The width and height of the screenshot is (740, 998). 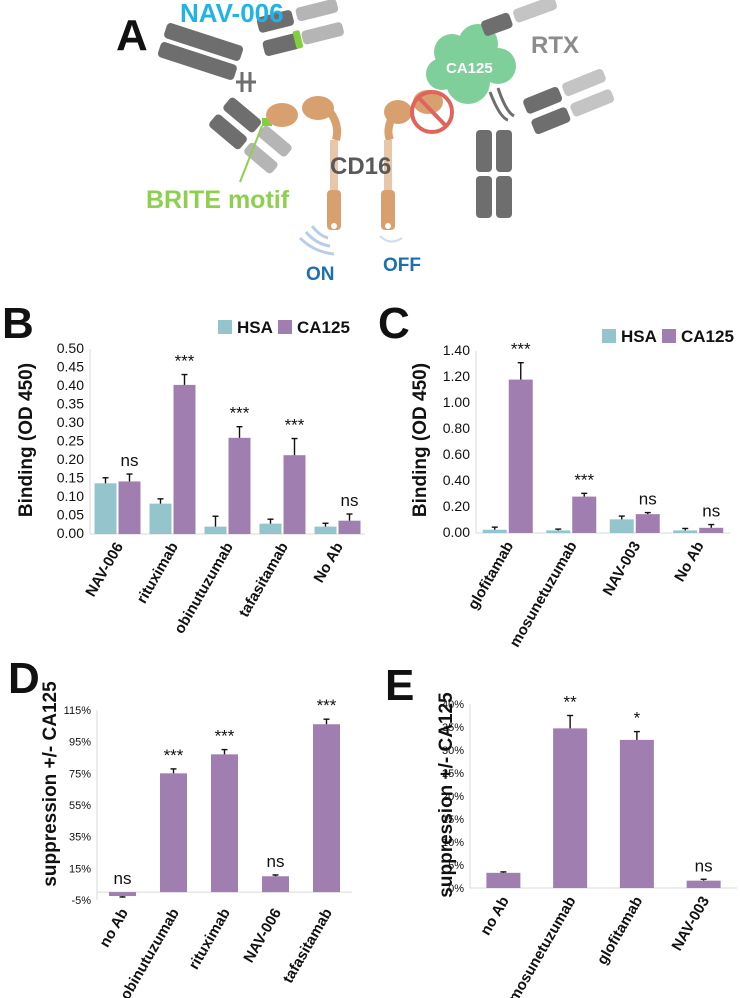 What do you see at coordinates (420, 440) in the screenshot?
I see `y-axis-label: Binding (OD 450)` at bounding box center [420, 440].